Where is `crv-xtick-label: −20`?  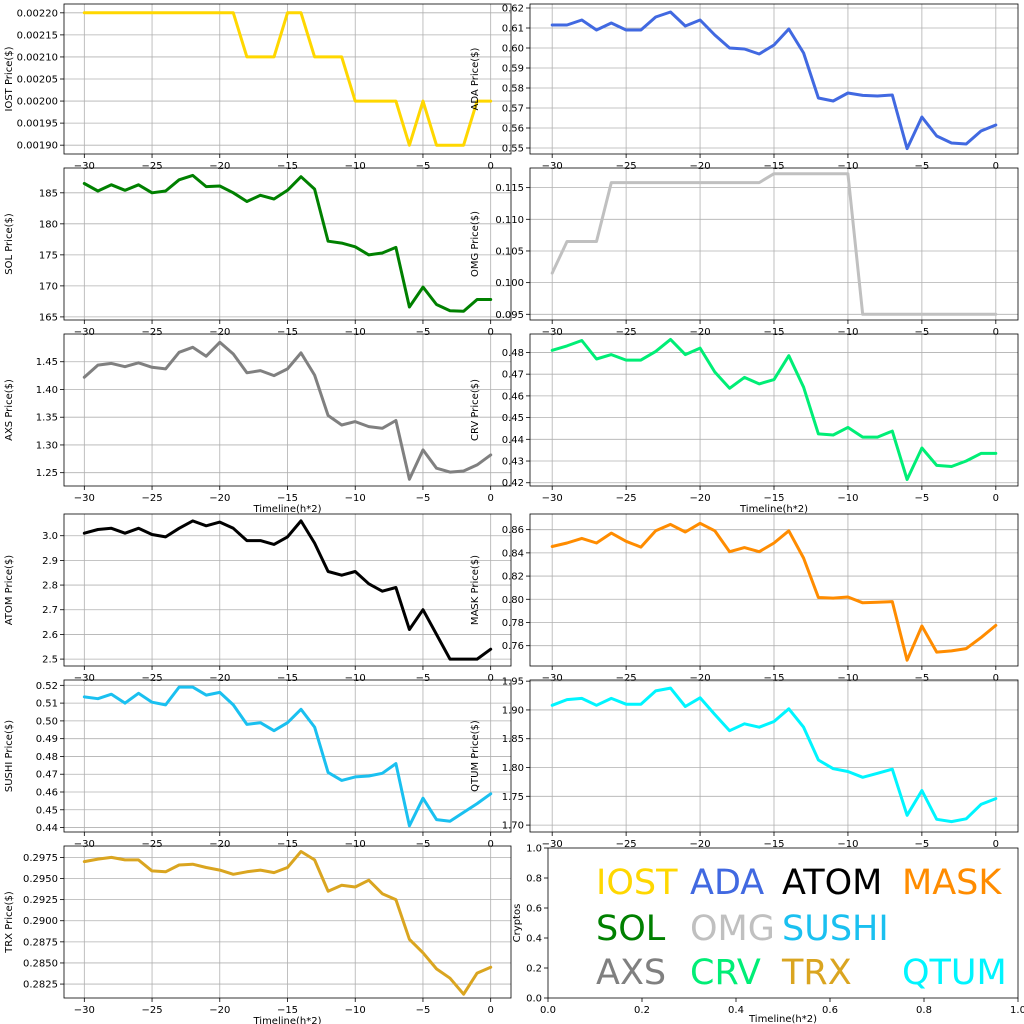 crv-xtick-label: −20 is located at coordinates (700, 498).